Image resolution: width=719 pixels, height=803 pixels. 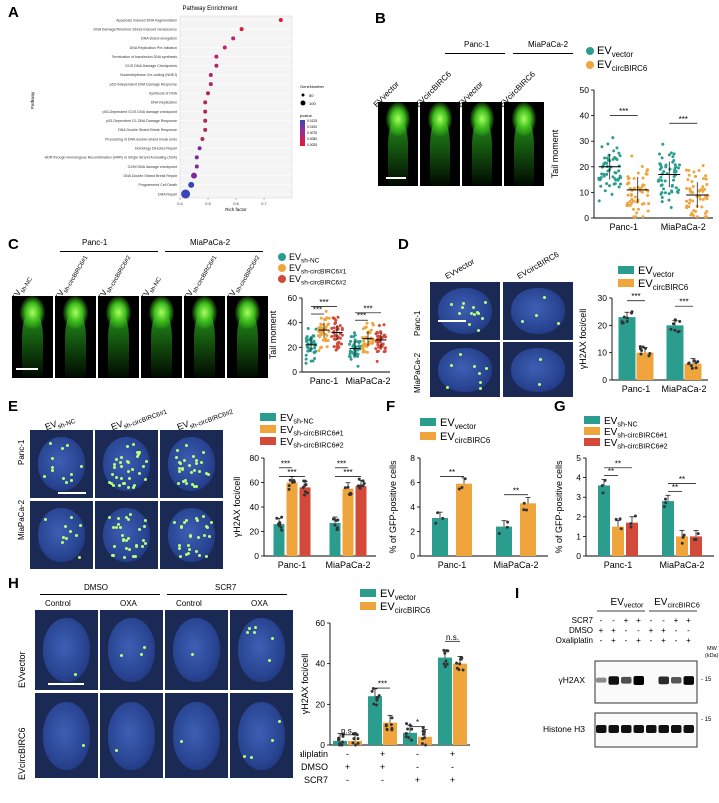 I want to click on treatment-sign: -, so click(x=382, y=780).